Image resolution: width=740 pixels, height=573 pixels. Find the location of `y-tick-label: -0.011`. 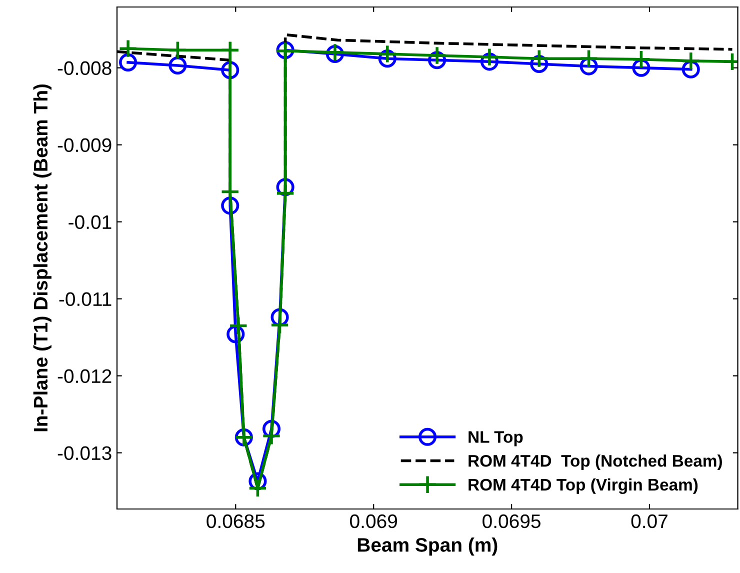

y-tick-label: -0.011 is located at coordinates (85, 299).